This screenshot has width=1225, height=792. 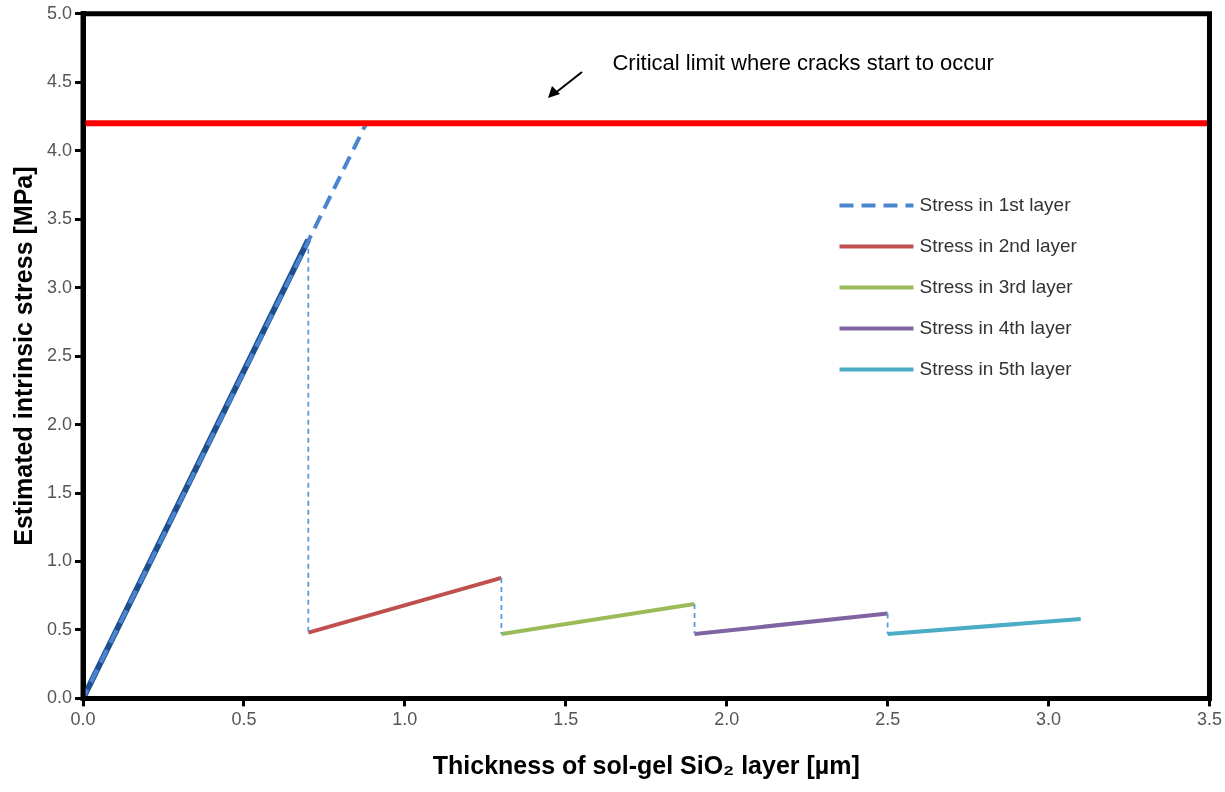 I want to click on x-tick-label: 0.5, so click(x=244, y=719).